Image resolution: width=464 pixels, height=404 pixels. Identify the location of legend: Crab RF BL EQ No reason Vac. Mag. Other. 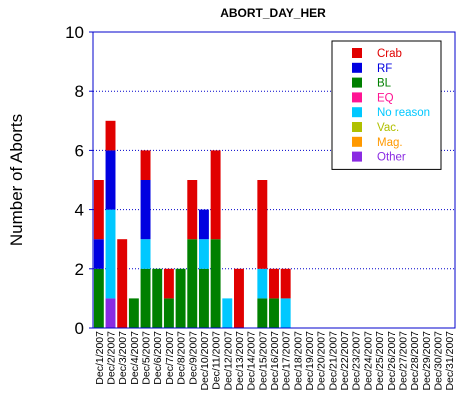
(386, 105).